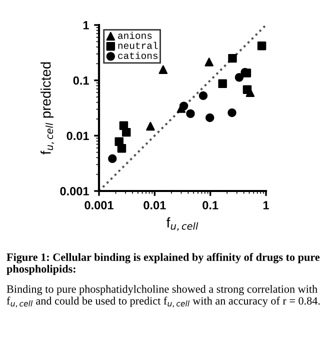 The width and height of the screenshot is (326, 356). What do you see at coordinates (155, 205) in the screenshot?
I see `x-tick-label: 0.01` at bounding box center [155, 205].